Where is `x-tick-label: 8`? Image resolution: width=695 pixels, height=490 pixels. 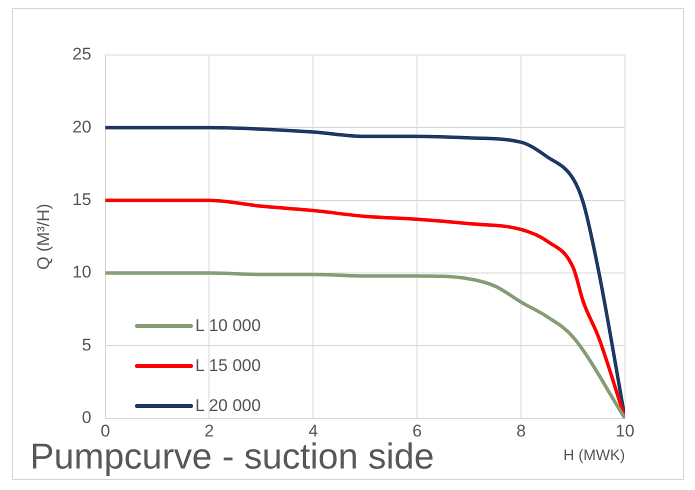
x-tick-label: 8 is located at coordinates (521, 430).